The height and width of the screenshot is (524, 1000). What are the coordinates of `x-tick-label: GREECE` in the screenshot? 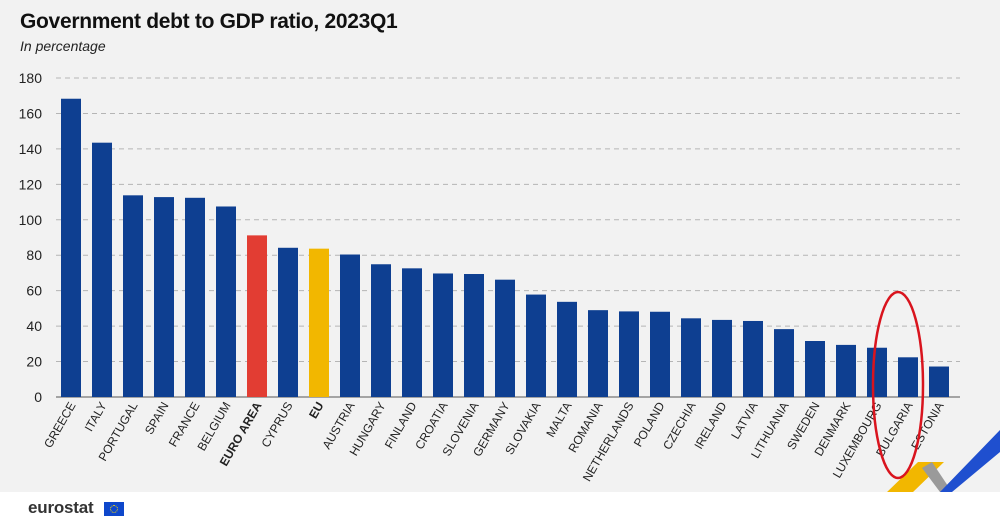 It's located at (59, 425).